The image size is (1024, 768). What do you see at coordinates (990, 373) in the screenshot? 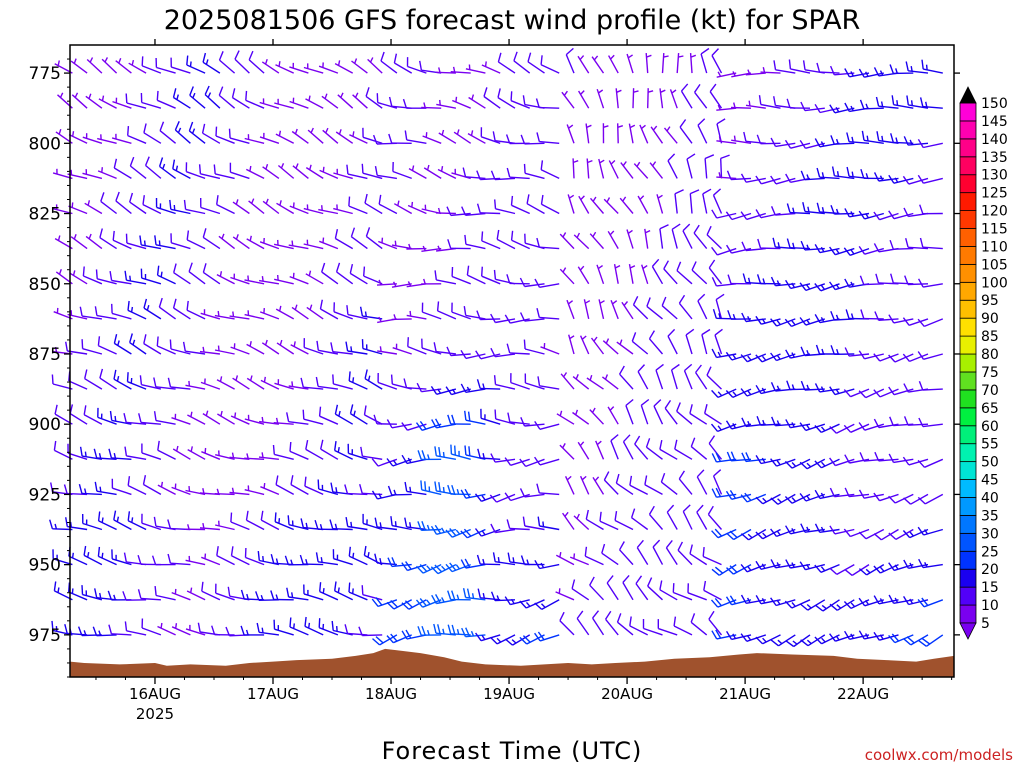
I see `colorbar-label: 75` at bounding box center [990, 373].